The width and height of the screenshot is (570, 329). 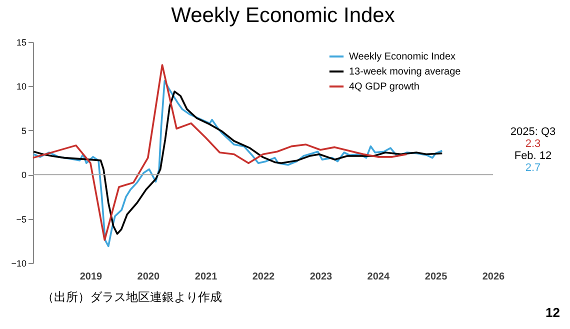 I want to click on chart-title: Weekly Economic Index, so click(x=283, y=15).